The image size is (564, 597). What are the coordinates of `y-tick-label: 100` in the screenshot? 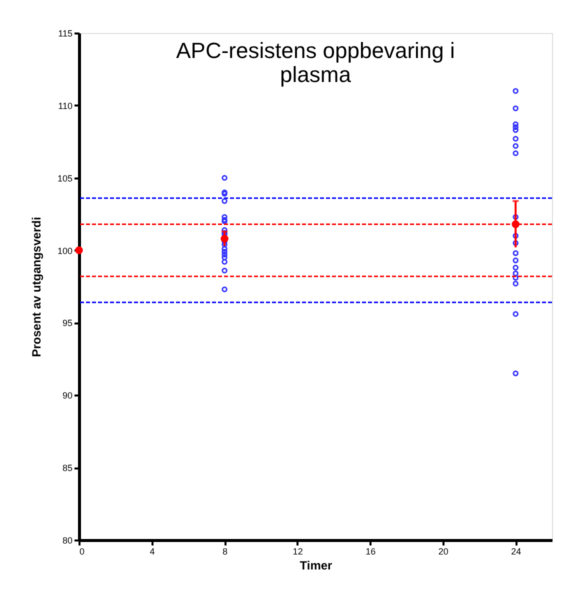 It's located at (64, 251).